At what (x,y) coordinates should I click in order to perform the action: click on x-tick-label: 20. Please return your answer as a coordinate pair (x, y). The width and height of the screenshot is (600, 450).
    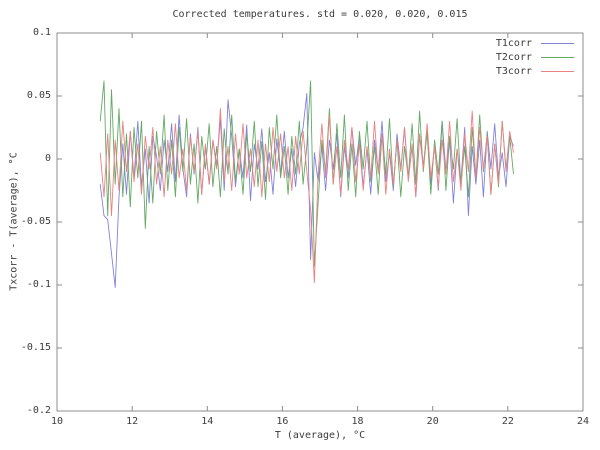
    Looking at the image, I should click on (432, 421).